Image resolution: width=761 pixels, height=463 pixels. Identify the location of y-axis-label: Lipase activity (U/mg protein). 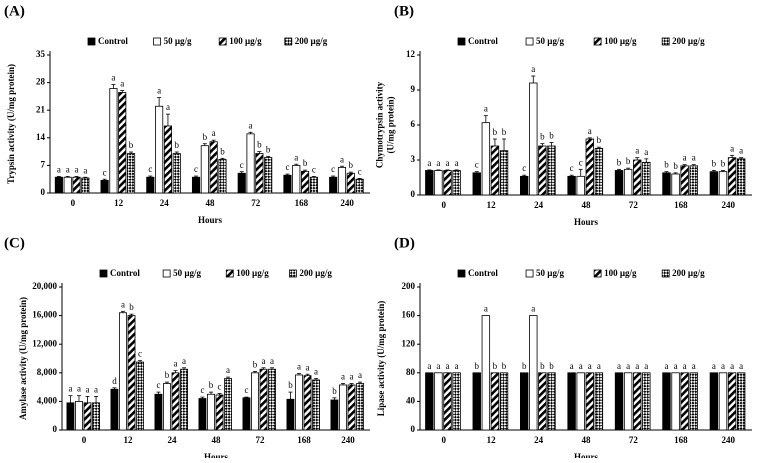
(381, 359).